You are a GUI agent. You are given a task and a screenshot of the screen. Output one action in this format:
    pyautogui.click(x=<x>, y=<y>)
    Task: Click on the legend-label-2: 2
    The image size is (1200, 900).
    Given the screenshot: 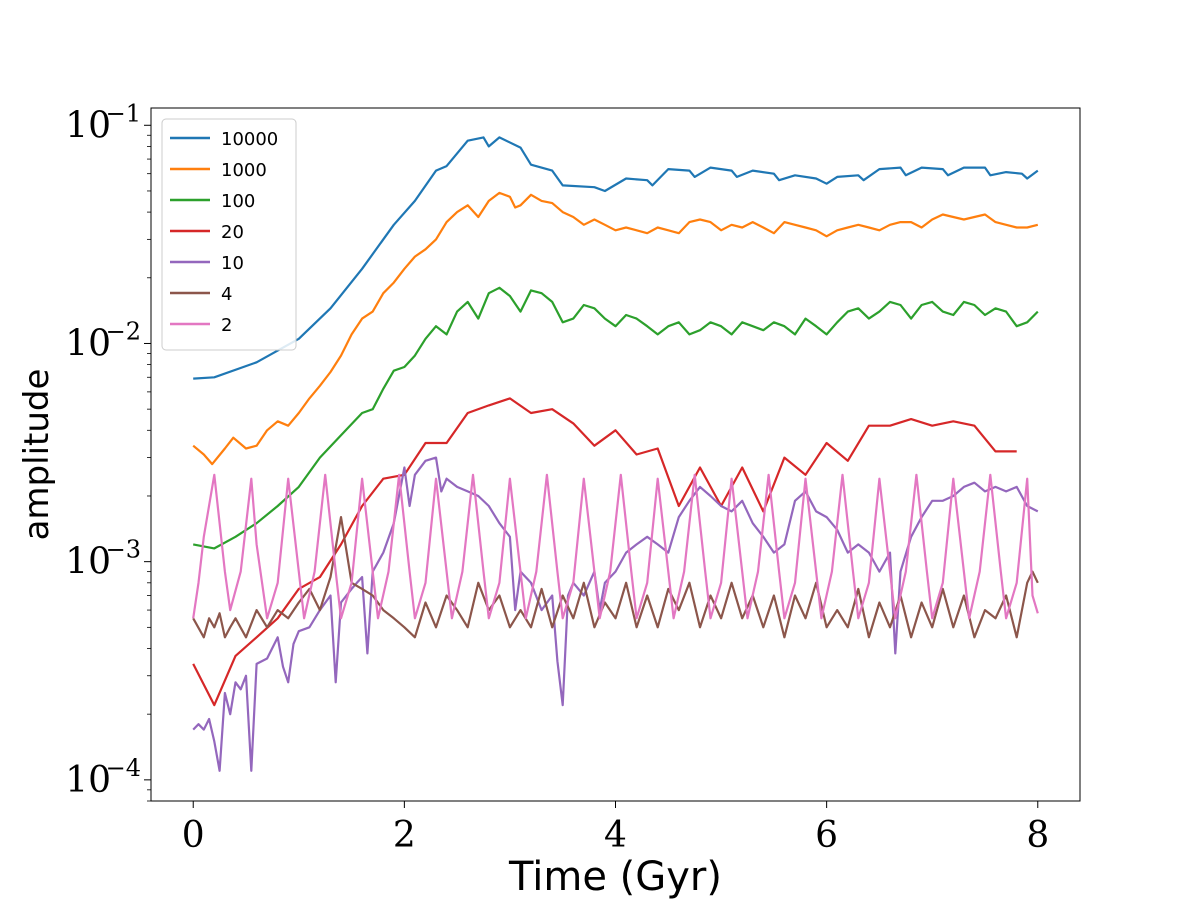 What is the action you would take?
    pyautogui.click(x=226, y=325)
    